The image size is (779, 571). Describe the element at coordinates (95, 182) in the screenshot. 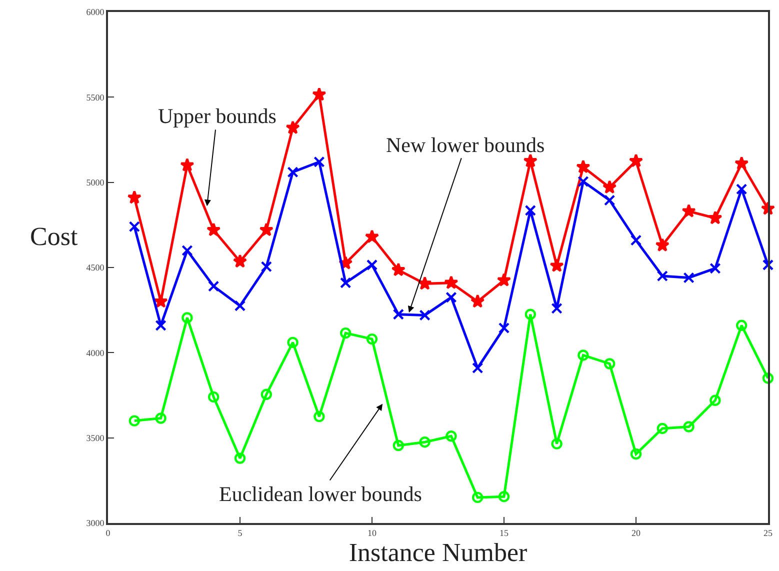

I see `y-tick-label: 5000` at that location.